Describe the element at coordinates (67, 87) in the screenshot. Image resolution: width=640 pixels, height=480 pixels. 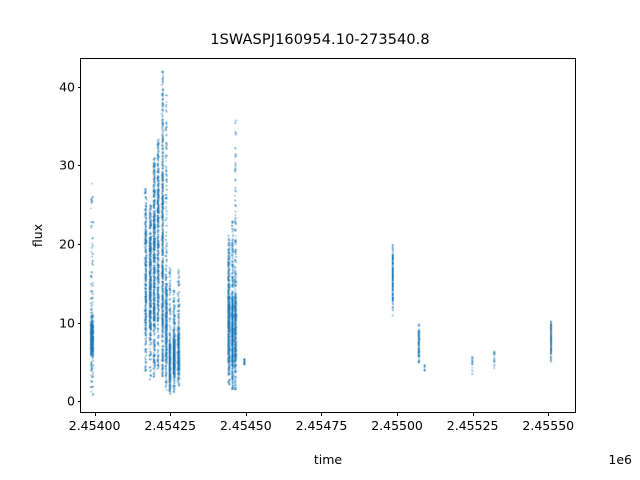
I see `y-tick-label: 40` at that location.